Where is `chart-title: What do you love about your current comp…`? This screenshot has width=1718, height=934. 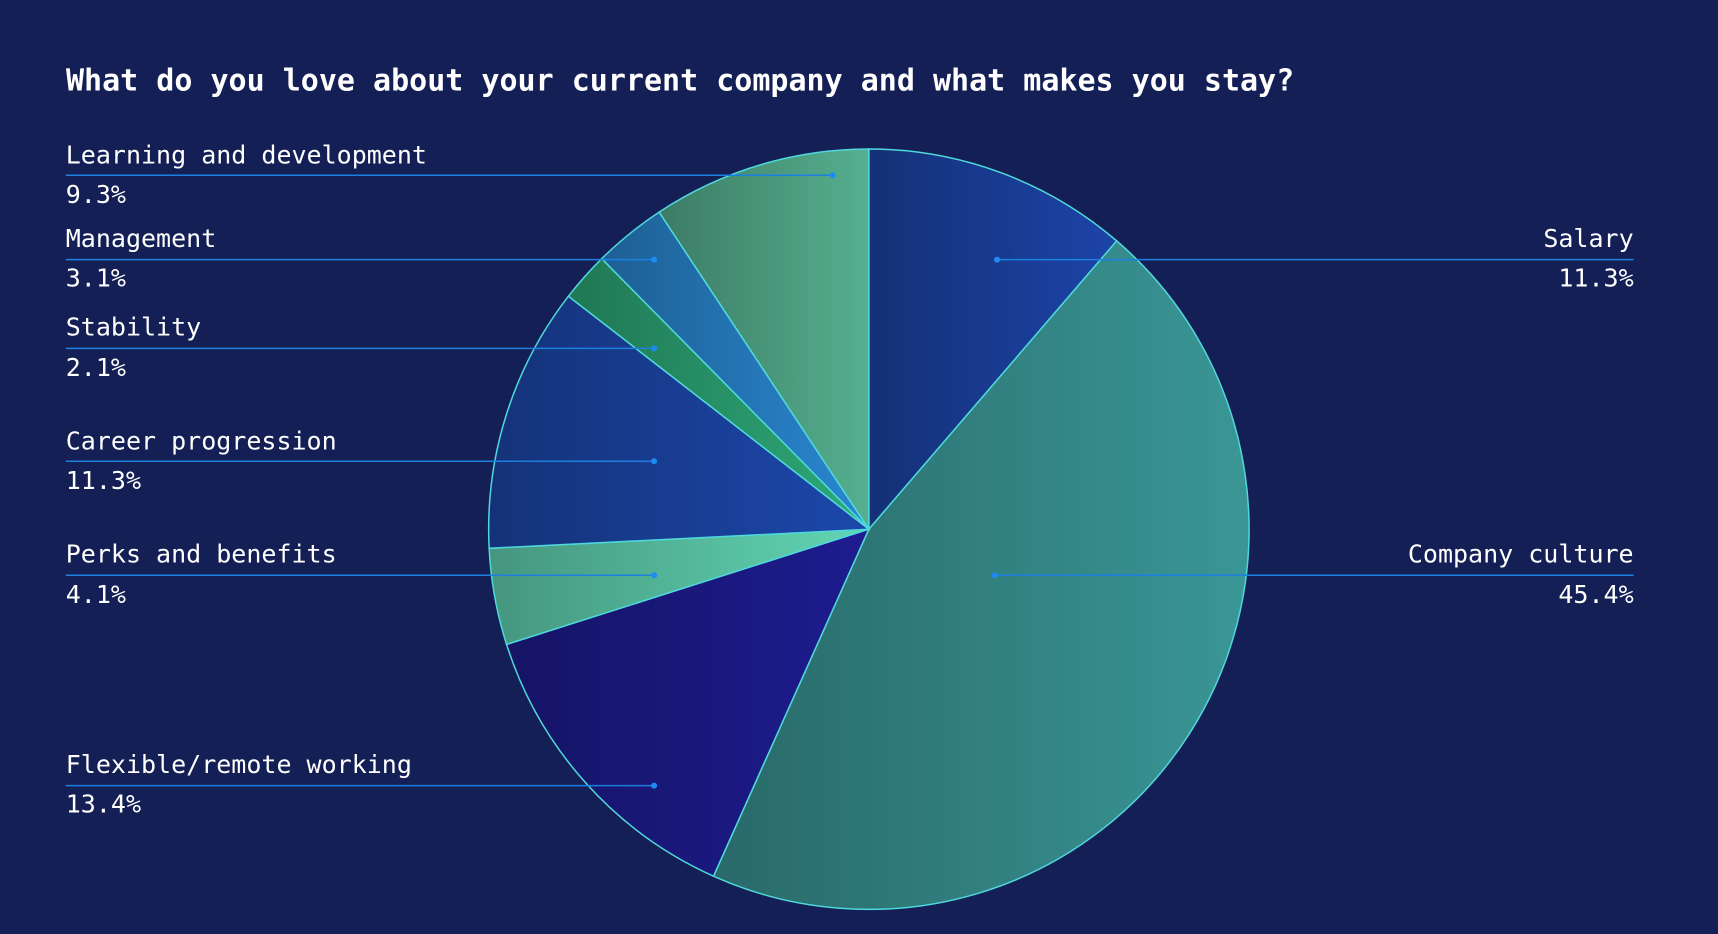
chart-title: What do you love about your current comp… is located at coordinates (680, 81).